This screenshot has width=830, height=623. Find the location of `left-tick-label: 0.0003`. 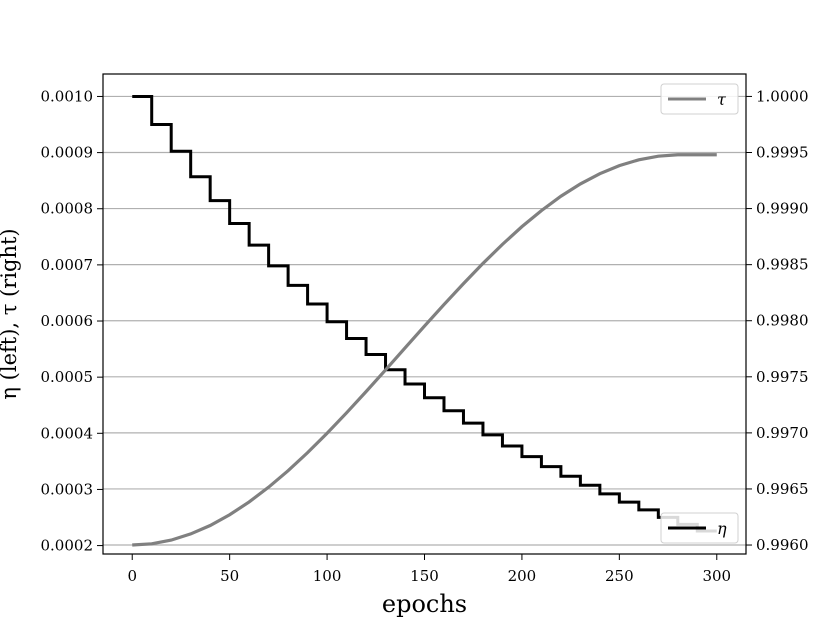

left-tick-label: 0.0003 is located at coordinates (67, 489).